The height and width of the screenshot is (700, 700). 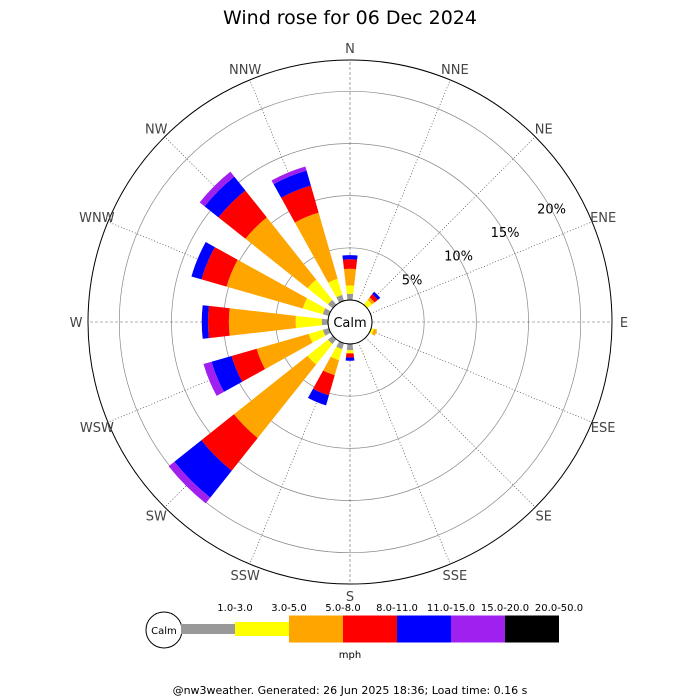 I want to click on direction-label-wsw: WSW, so click(x=97, y=428).